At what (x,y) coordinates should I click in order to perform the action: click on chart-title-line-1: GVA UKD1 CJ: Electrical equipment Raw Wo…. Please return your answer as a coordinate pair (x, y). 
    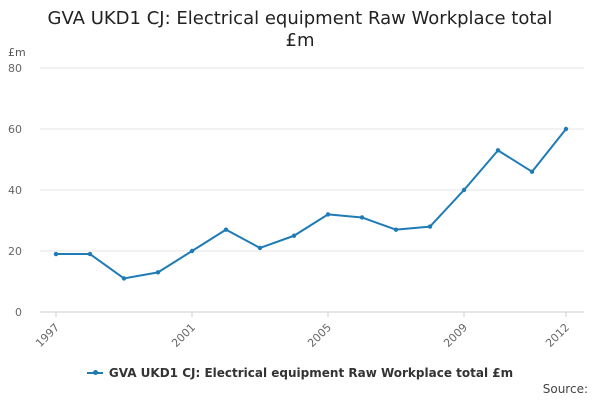
    Looking at the image, I should click on (300, 18).